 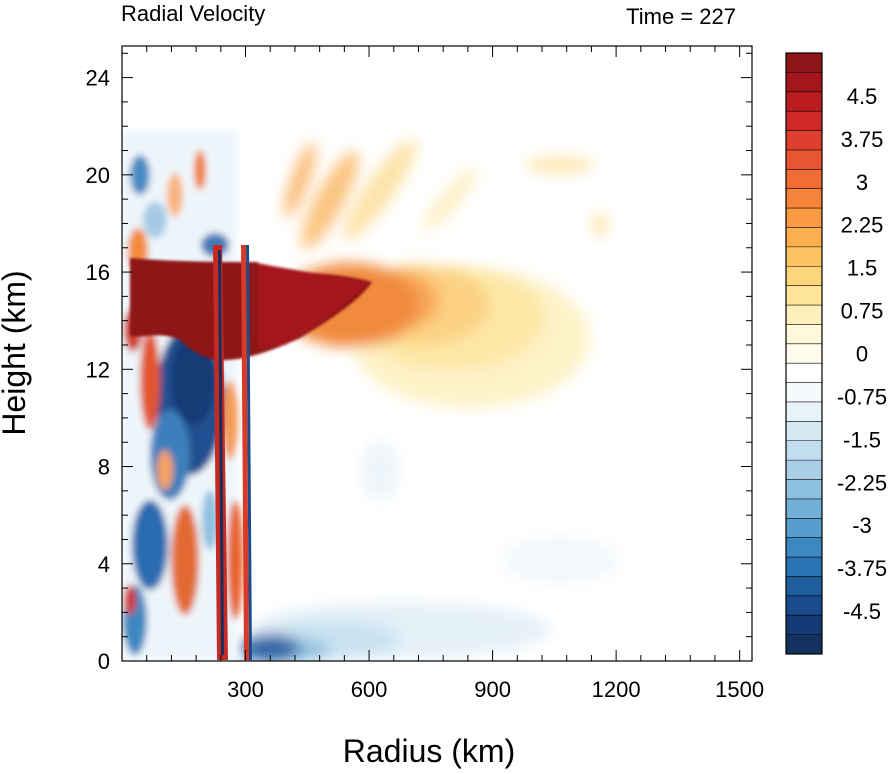 What do you see at coordinates (862, 396) in the screenshot?
I see `colorbar-label: -0.75` at bounding box center [862, 396].